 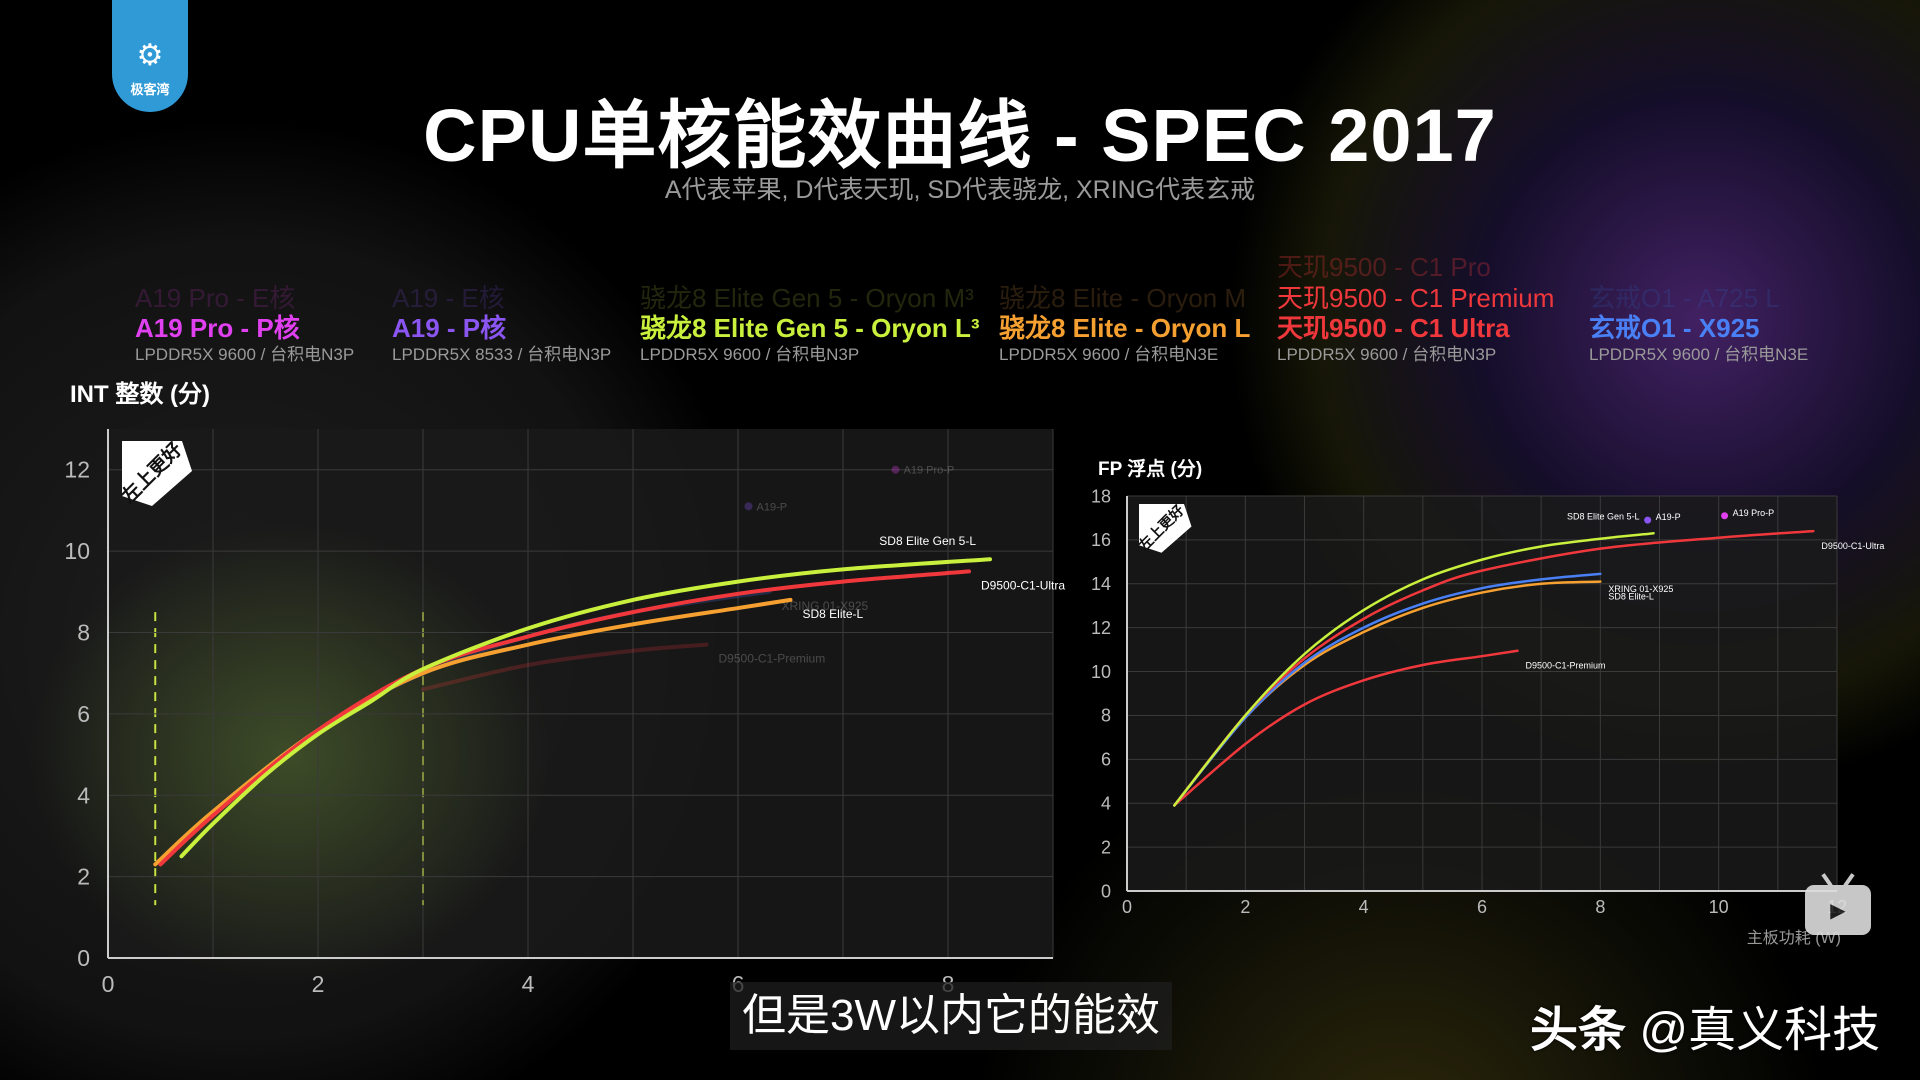 What do you see at coordinates (1674, 328) in the screenshot?
I see `legend-main: 玄戒O1 - X925` at bounding box center [1674, 328].